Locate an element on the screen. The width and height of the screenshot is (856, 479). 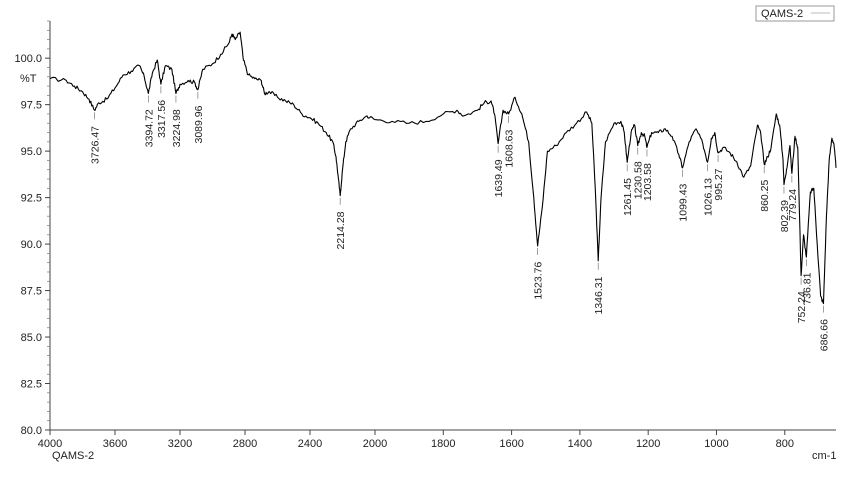
peak-label-2: 3317.56 is located at coordinates (162, 119).